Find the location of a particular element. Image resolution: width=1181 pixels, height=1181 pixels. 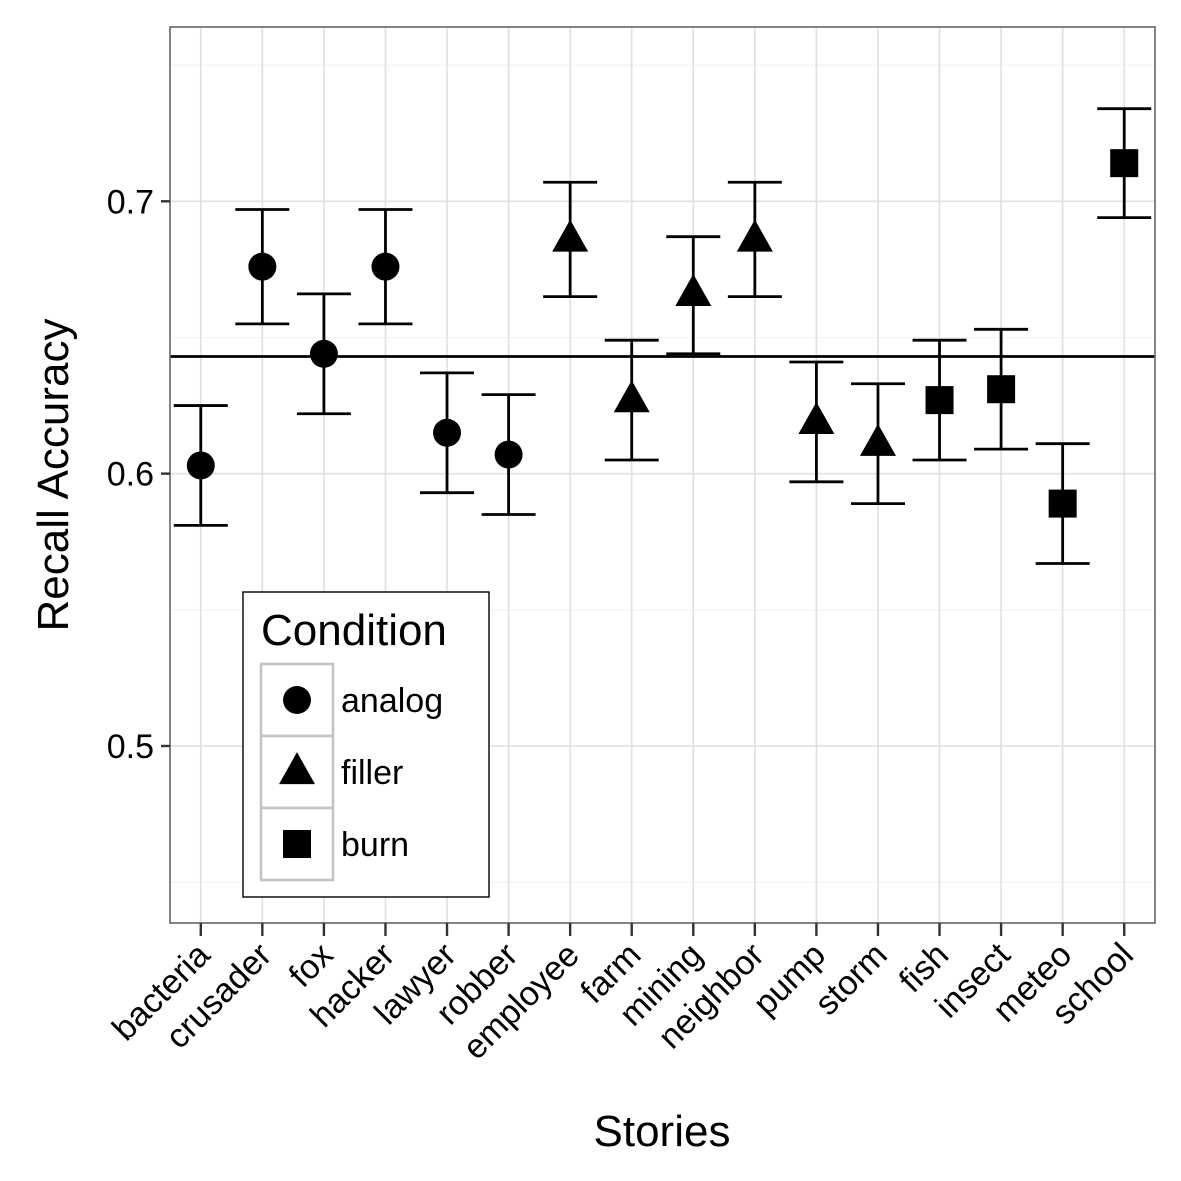

legend: Condition analog filler burn is located at coordinates (366, 744).